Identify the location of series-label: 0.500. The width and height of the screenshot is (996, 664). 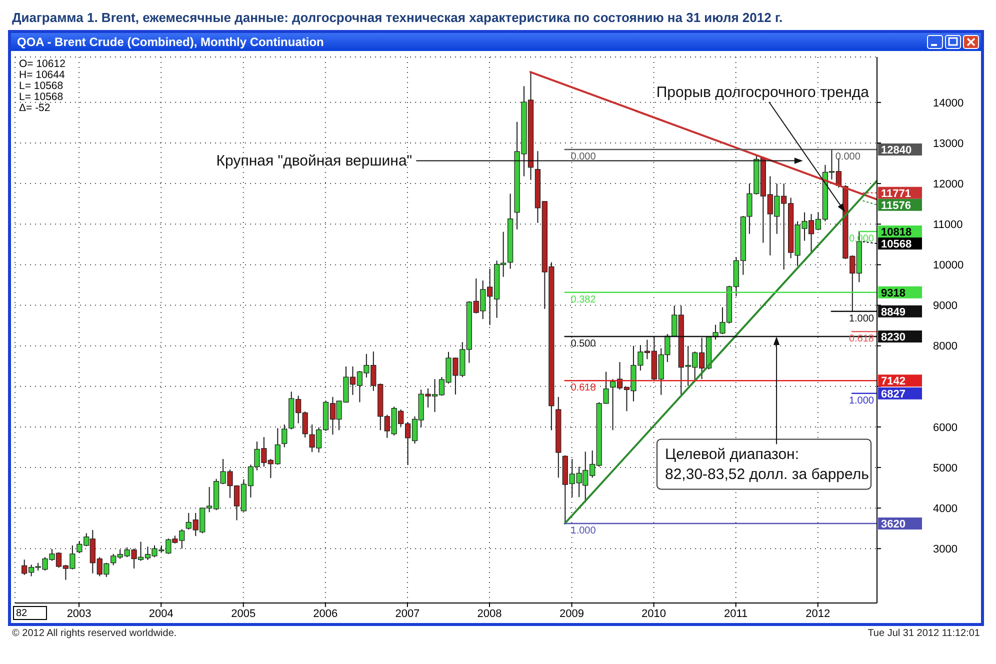
(583, 344).